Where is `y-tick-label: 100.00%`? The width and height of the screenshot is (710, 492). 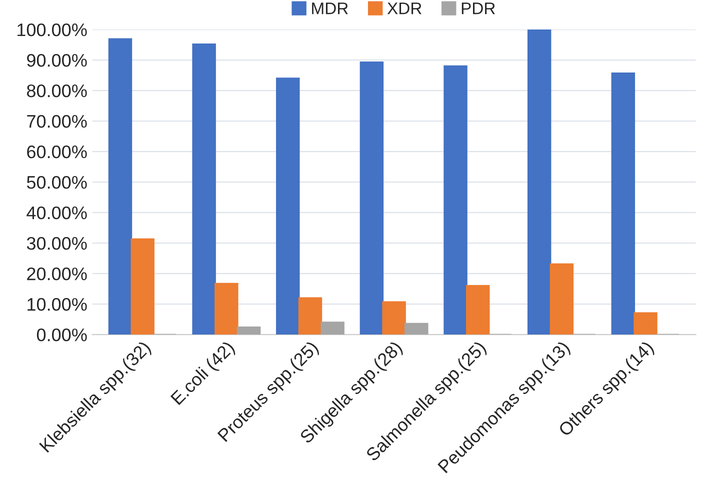
y-tick-label: 100.00% is located at coordinates (52, 29).